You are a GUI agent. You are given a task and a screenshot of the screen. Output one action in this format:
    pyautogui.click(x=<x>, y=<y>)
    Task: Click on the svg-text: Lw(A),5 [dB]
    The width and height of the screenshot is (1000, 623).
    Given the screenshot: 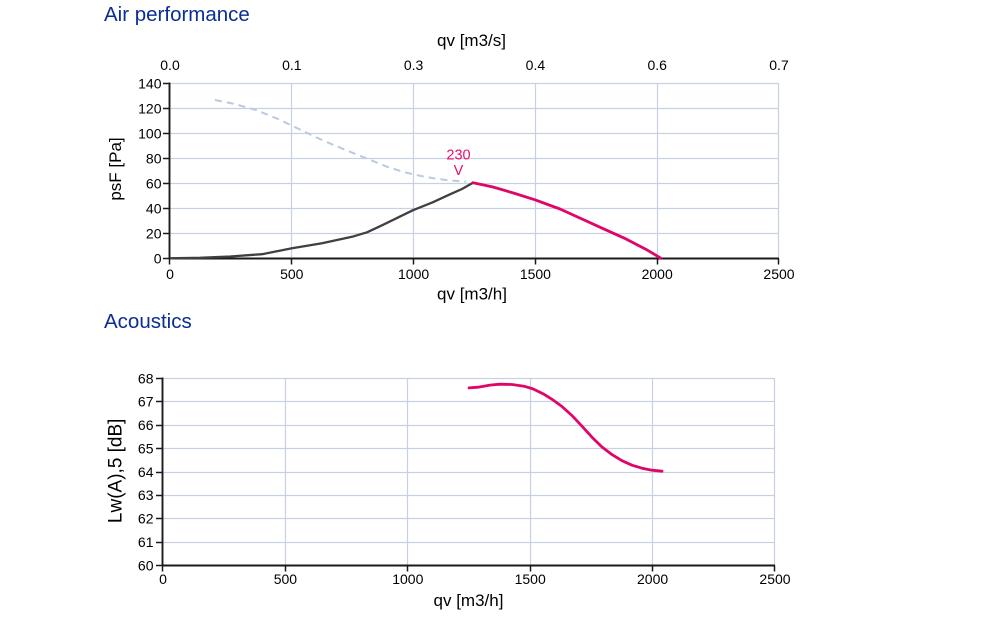 What is the action you would take?
    pyautogui.click(x=116, y=471)
    